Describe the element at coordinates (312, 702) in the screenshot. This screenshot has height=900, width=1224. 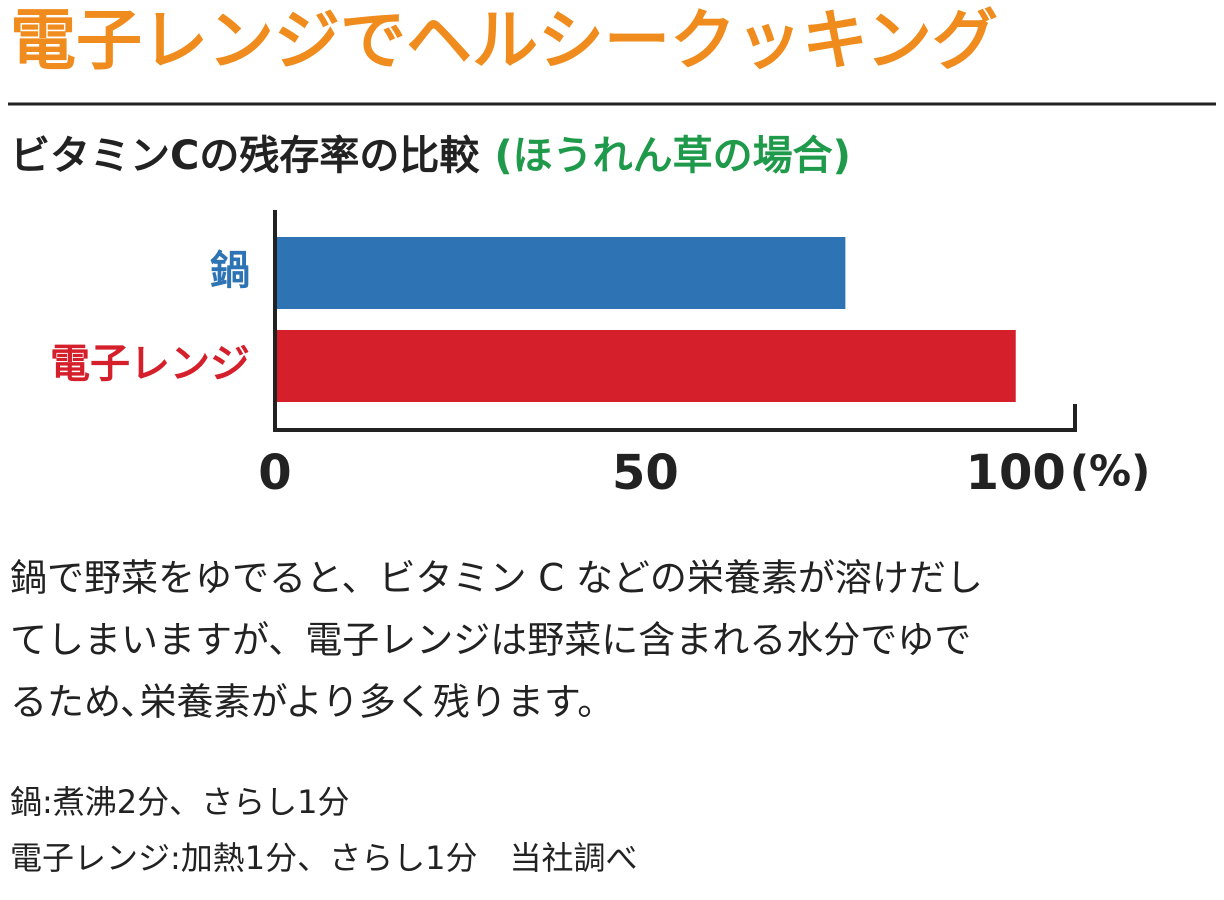
I see `body-text: るため､栄養素がより多く残ります。` at that location.